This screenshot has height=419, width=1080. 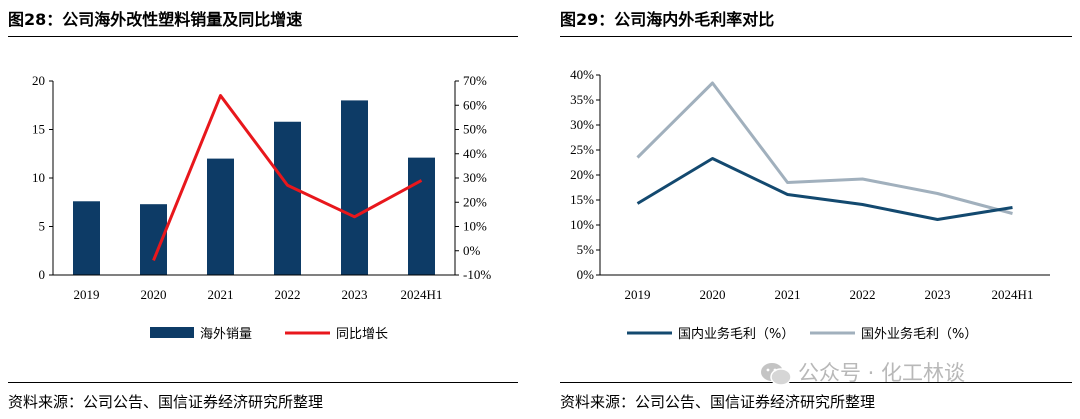 I want to click on ytick-label: 0%, so click(x=586, y=274).